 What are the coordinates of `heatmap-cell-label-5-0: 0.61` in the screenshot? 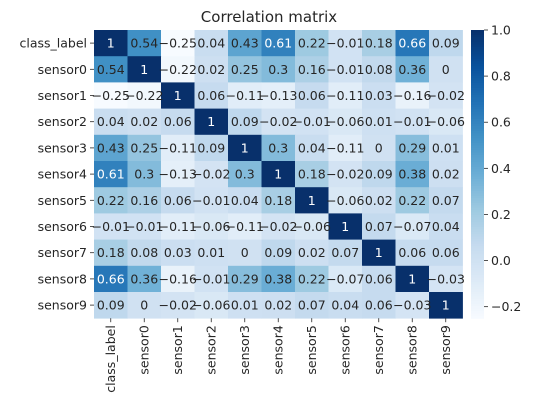 It's located at (111, 174).